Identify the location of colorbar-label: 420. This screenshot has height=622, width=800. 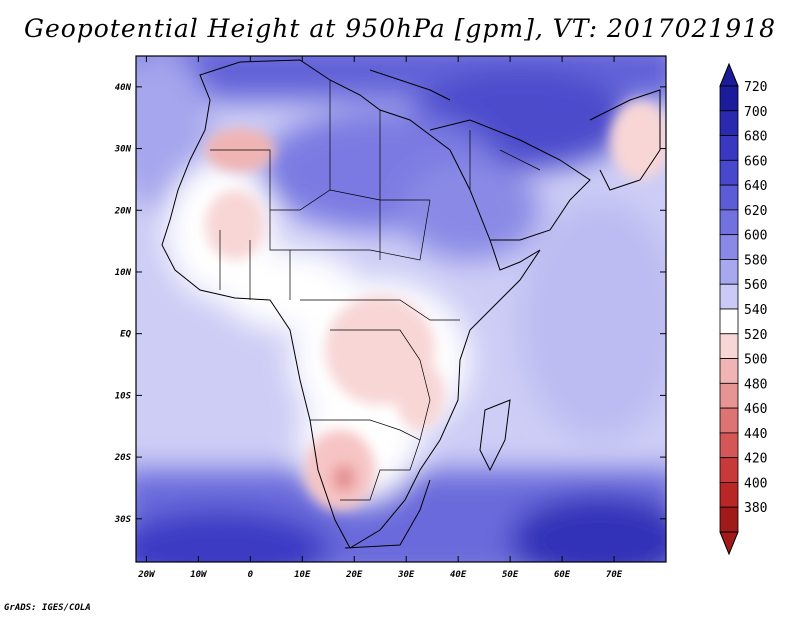
(755, 459).